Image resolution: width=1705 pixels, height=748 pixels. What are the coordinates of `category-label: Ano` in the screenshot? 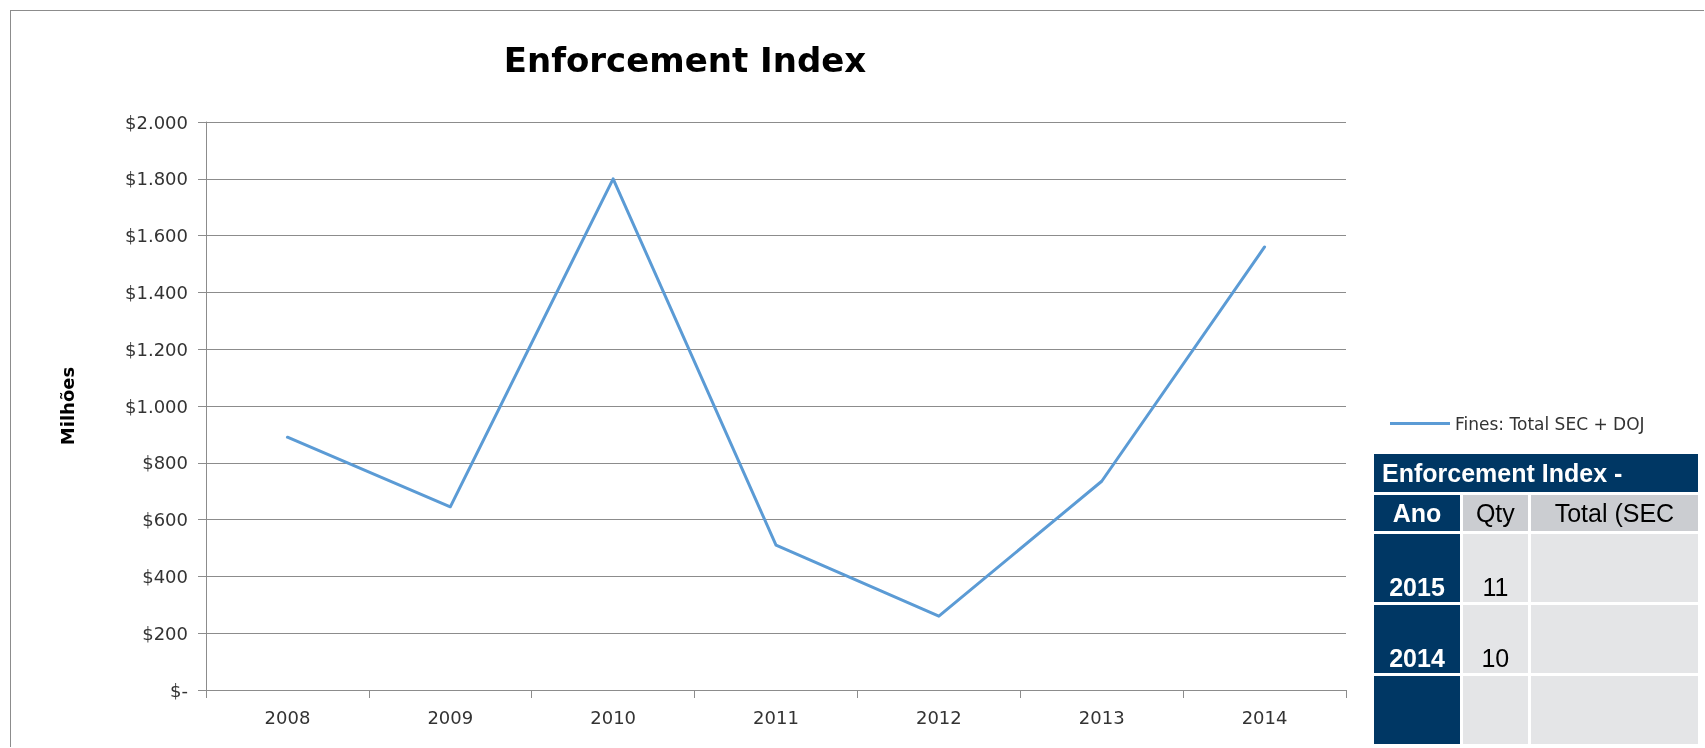 It's located at (1417, 513).